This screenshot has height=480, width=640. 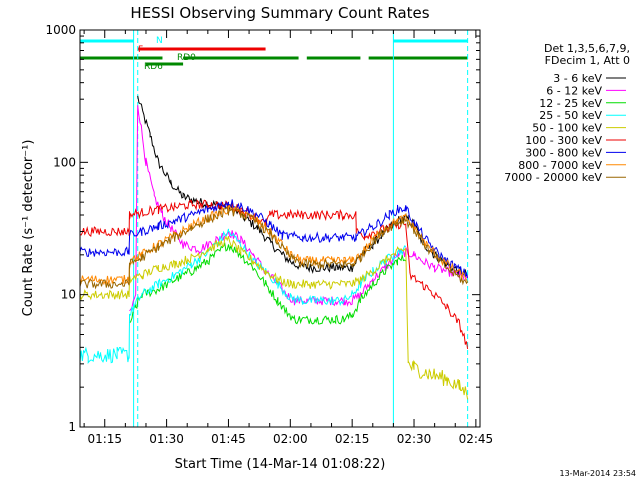 What do you see at coordinates (274, 52) in the screenshot?
I see `flag-bars` at bounding box center [274, 52].